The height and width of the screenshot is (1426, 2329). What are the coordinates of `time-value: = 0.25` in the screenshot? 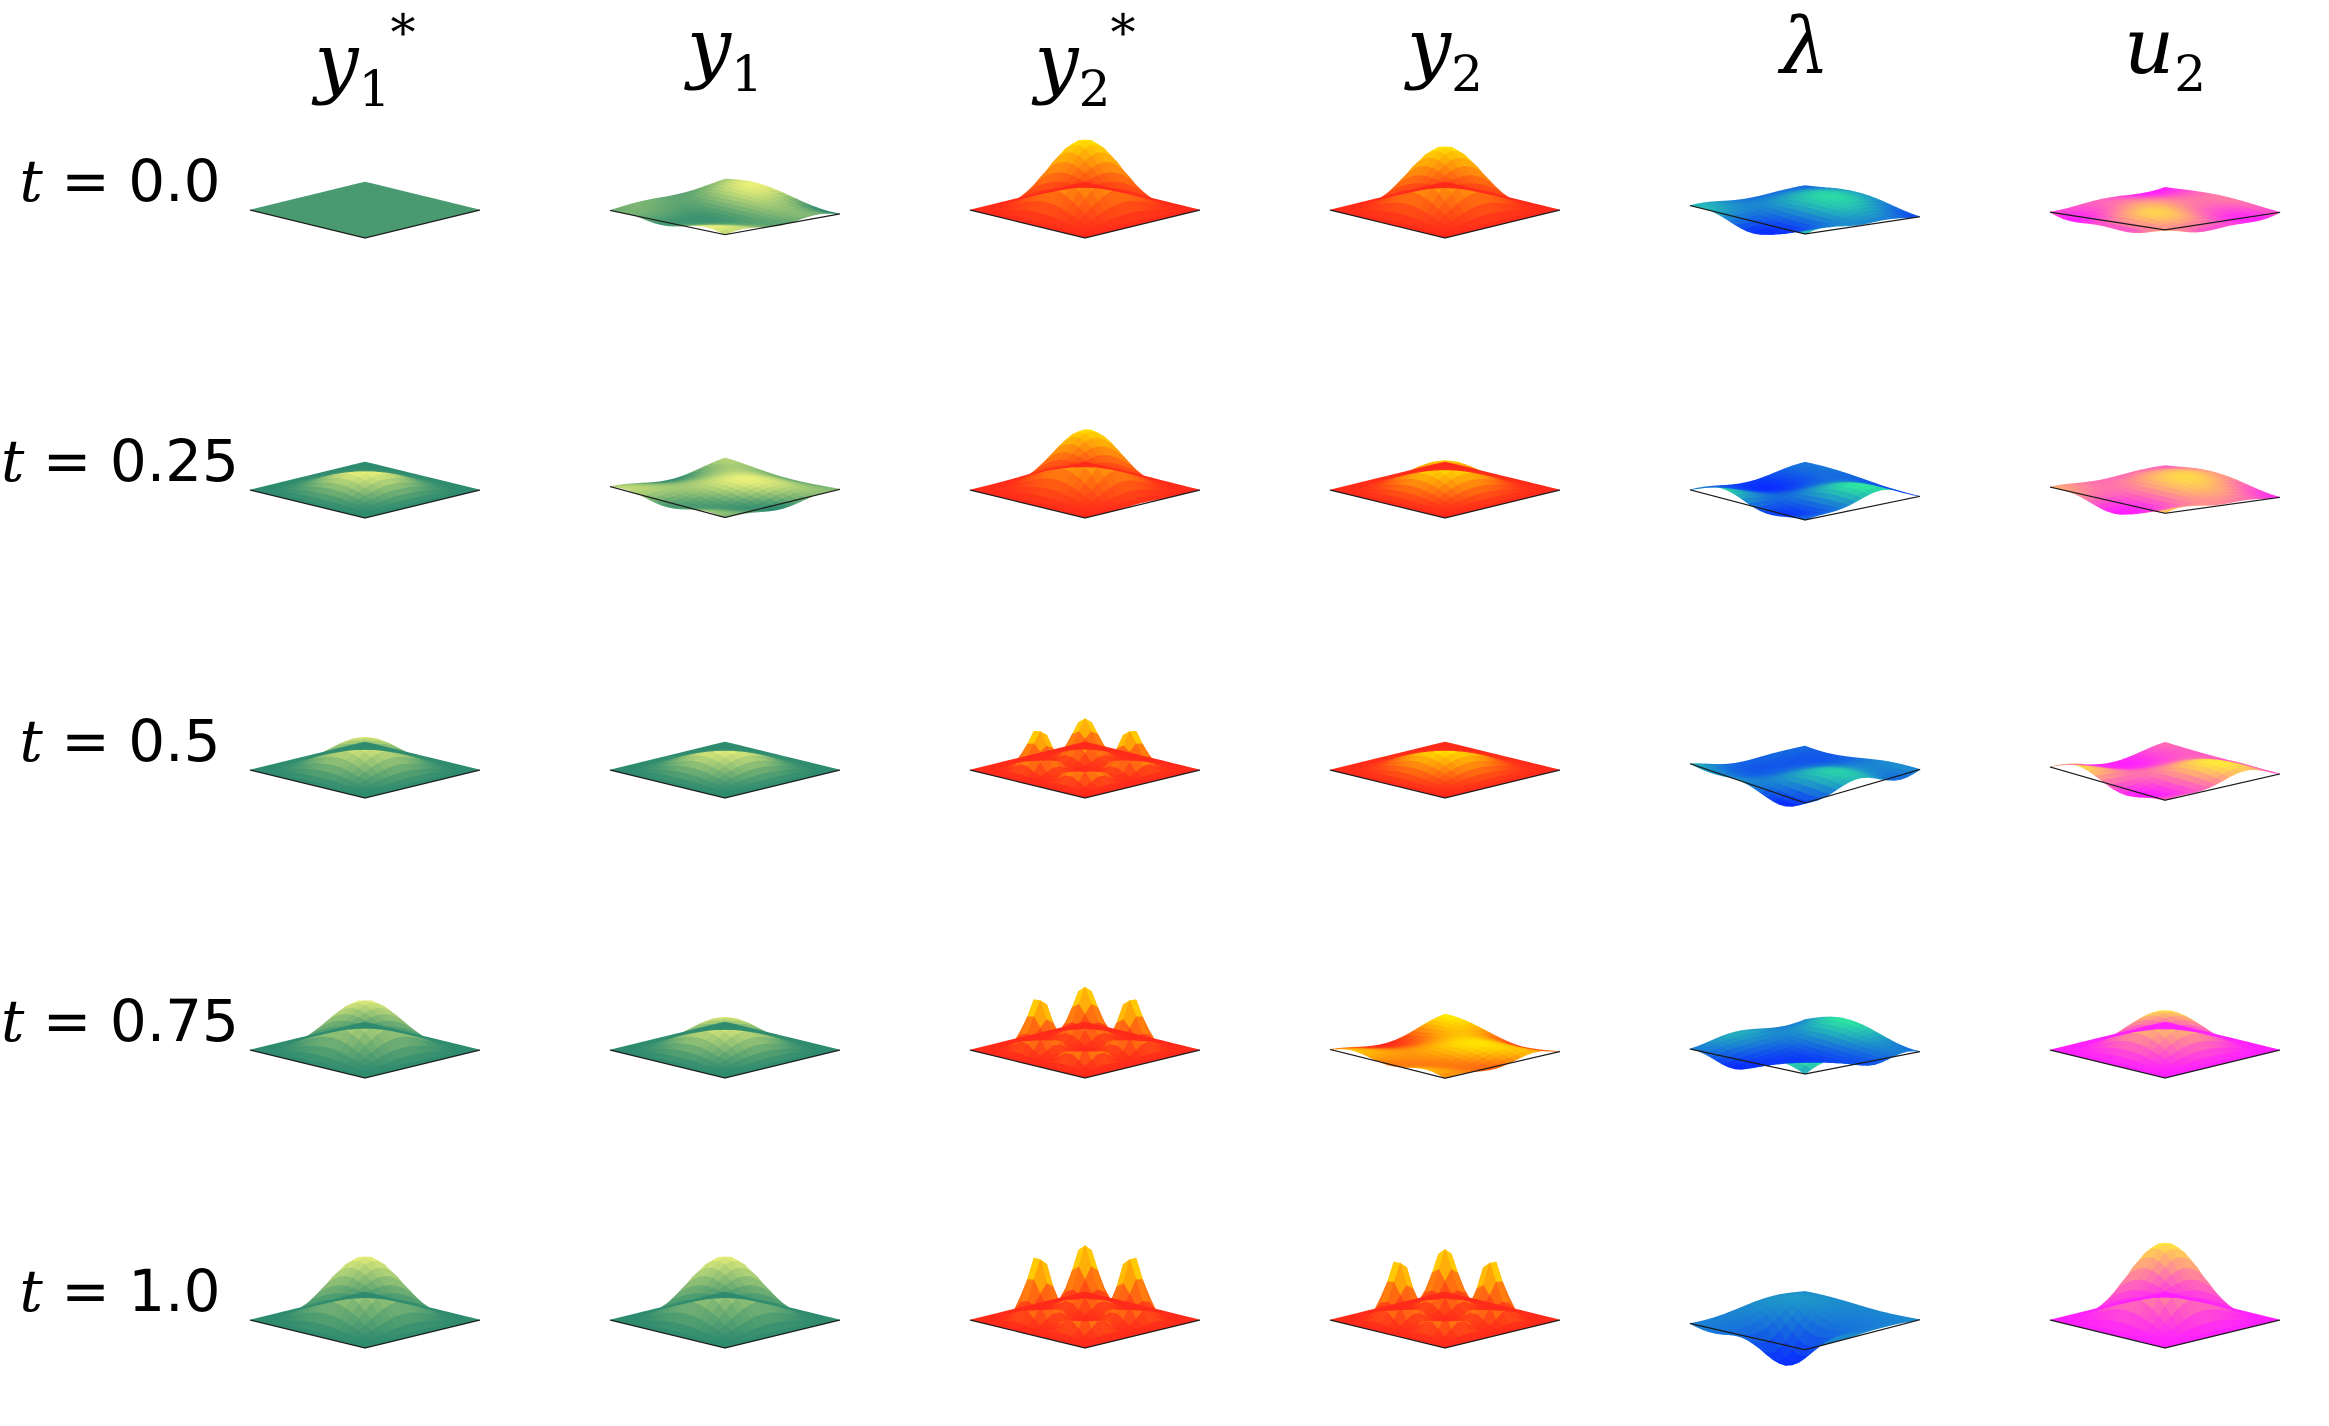 It's located at (131, 461).